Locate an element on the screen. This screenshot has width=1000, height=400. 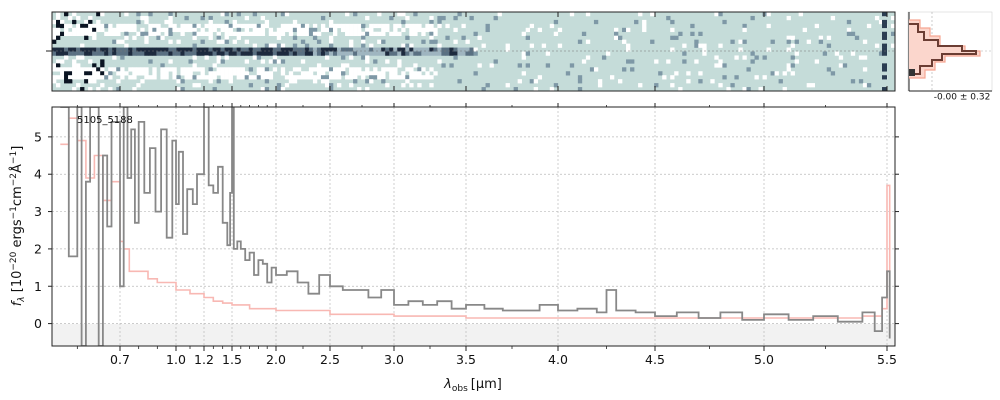
y-tick-label: 1 is located at coordinates (38, 286).